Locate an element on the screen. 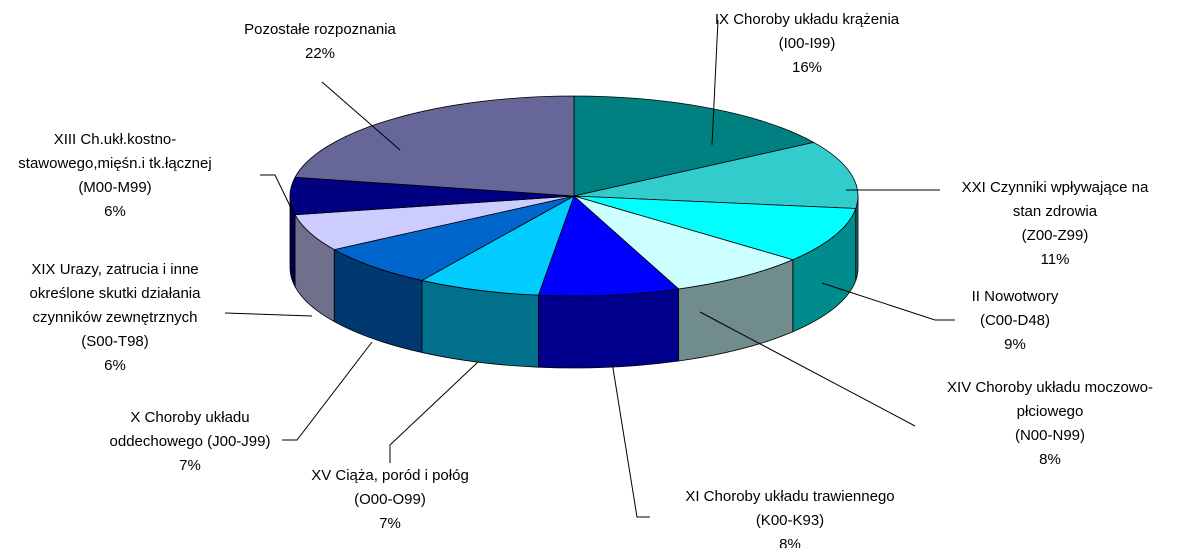 This screenshot has height=548, width=1187. label-line: (O00-O99) is located at coordinates (390, 499).